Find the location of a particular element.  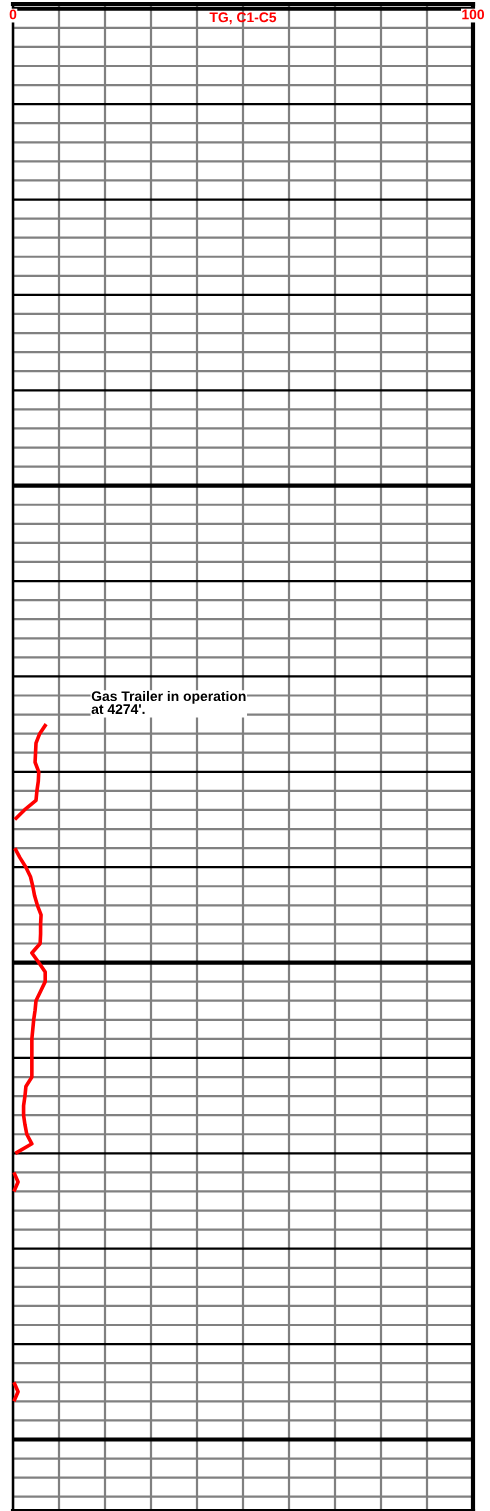

x-tick-label: 0 is located at coordinates (13, 14).